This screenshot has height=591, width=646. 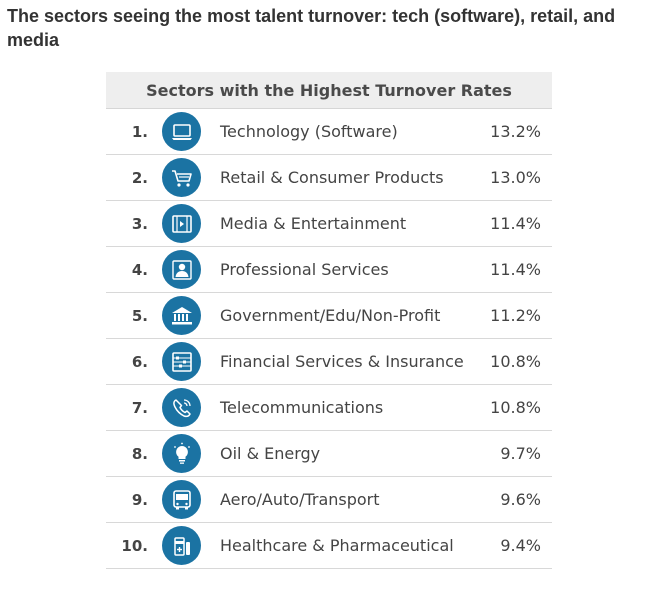 I want to click on person-icon, so click(x=181, y=269).